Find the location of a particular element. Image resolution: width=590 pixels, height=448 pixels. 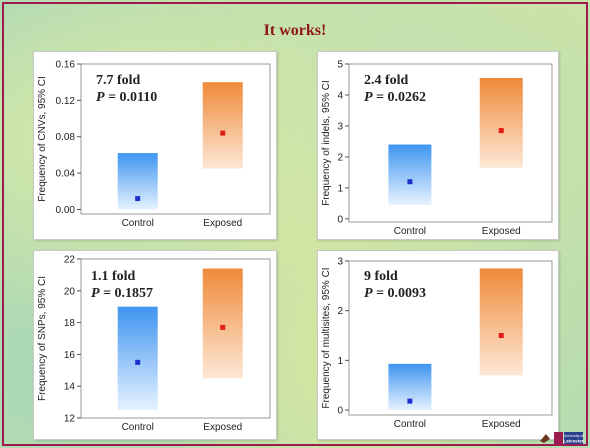

indels-p-value: P = 0.0262 is located at coordinates (395, 97).